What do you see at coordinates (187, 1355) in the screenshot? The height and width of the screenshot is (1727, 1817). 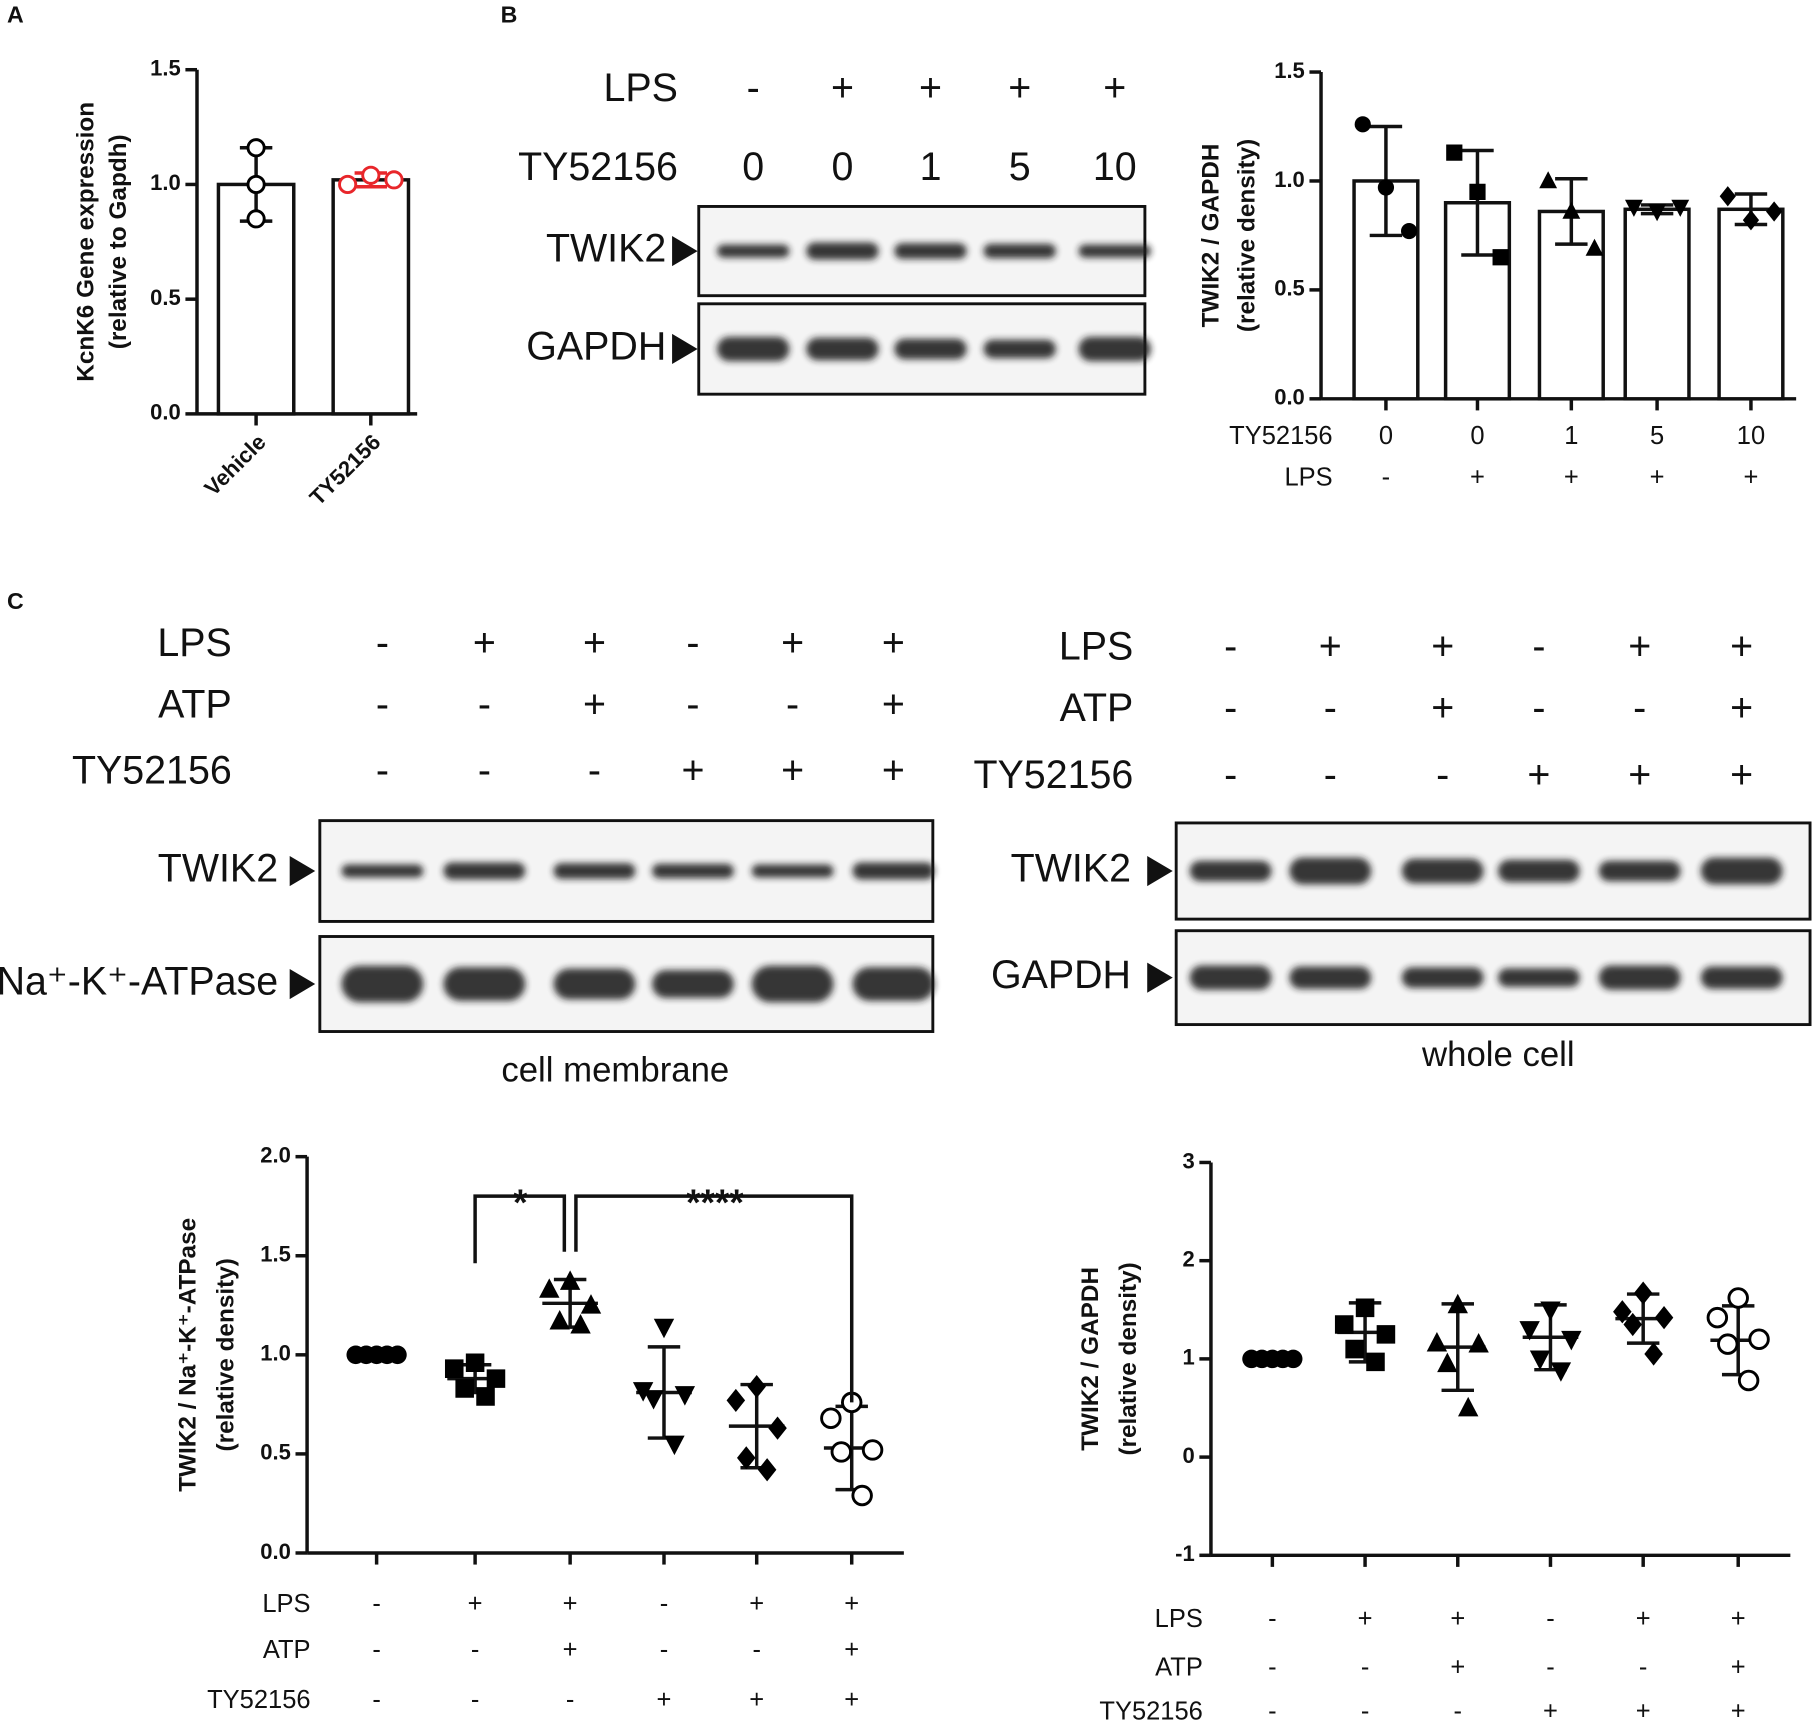 I see `y-axis-label: TWIK2 / Na⁺-K⁺-ATPase` at bounding box center [187, 1355].